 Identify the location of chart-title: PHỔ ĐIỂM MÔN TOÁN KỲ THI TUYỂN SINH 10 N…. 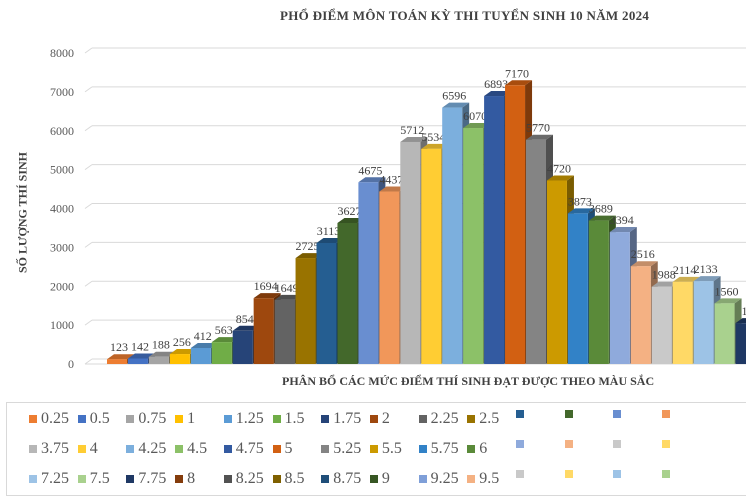
(465, 15).